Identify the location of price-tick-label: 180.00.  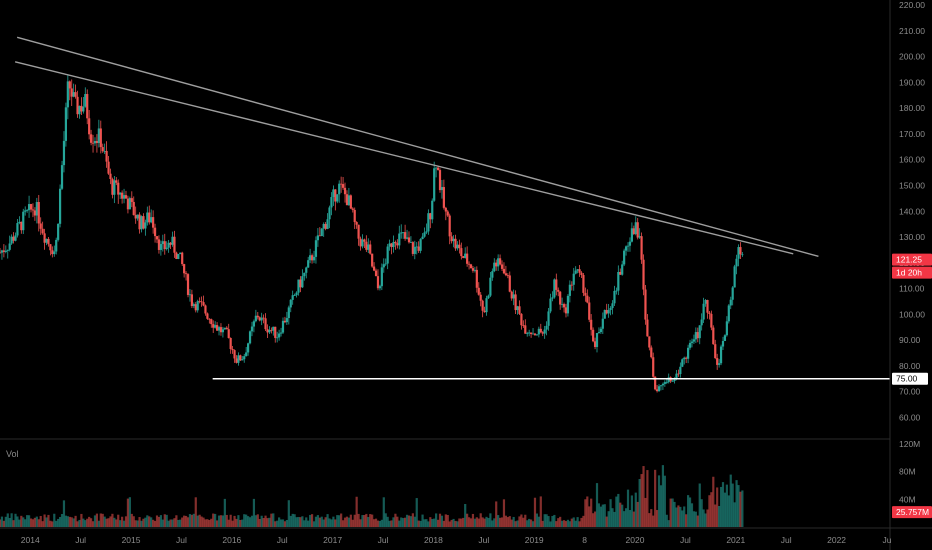
(912, 108).